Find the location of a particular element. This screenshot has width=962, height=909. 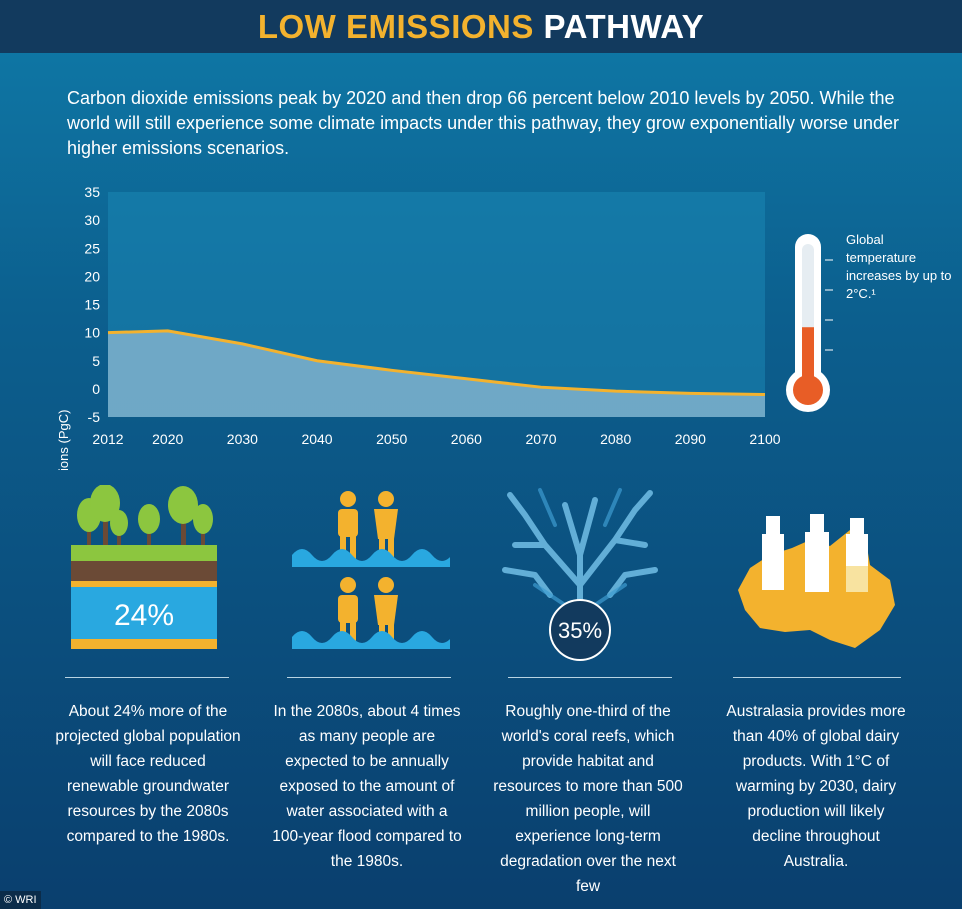

y-tick-label: 0 is located at coordinates (96, 389).